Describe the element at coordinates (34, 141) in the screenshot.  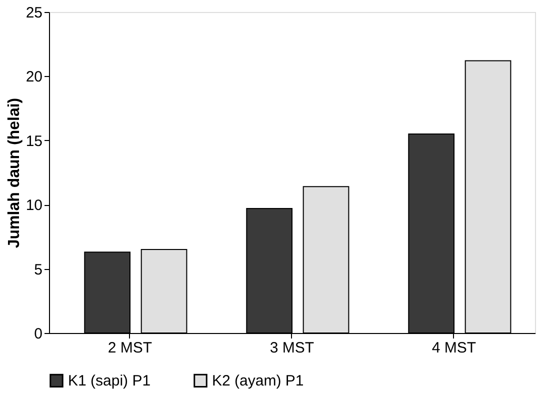
I see `y-tick-label: 15` at that location.